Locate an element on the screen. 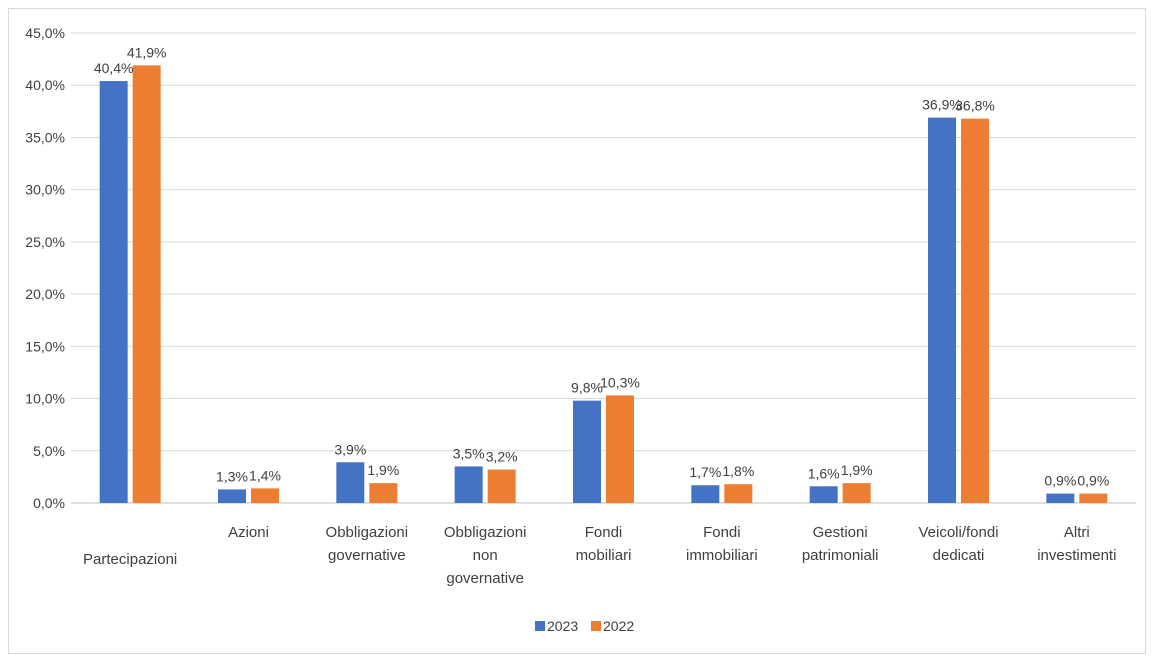 This screenshot has height=657, width=1155. data-label-2022: 10,3% is located at coordinates (620, 382).